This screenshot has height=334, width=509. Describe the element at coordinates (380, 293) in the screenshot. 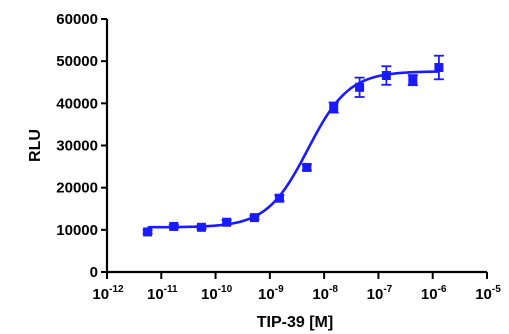

I see `x-tick-label: 10⁻⁷` at that location.